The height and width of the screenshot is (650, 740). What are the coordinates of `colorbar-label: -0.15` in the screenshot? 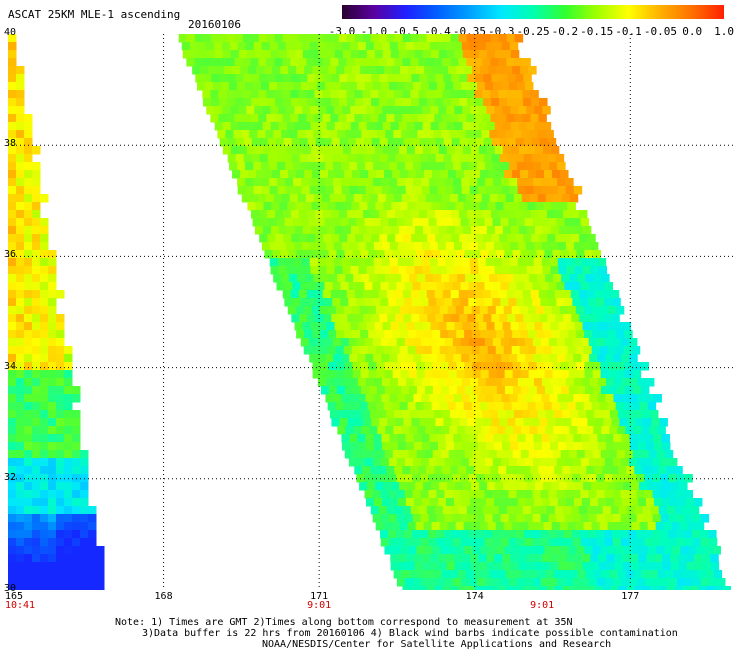 It's located at (597, 31).